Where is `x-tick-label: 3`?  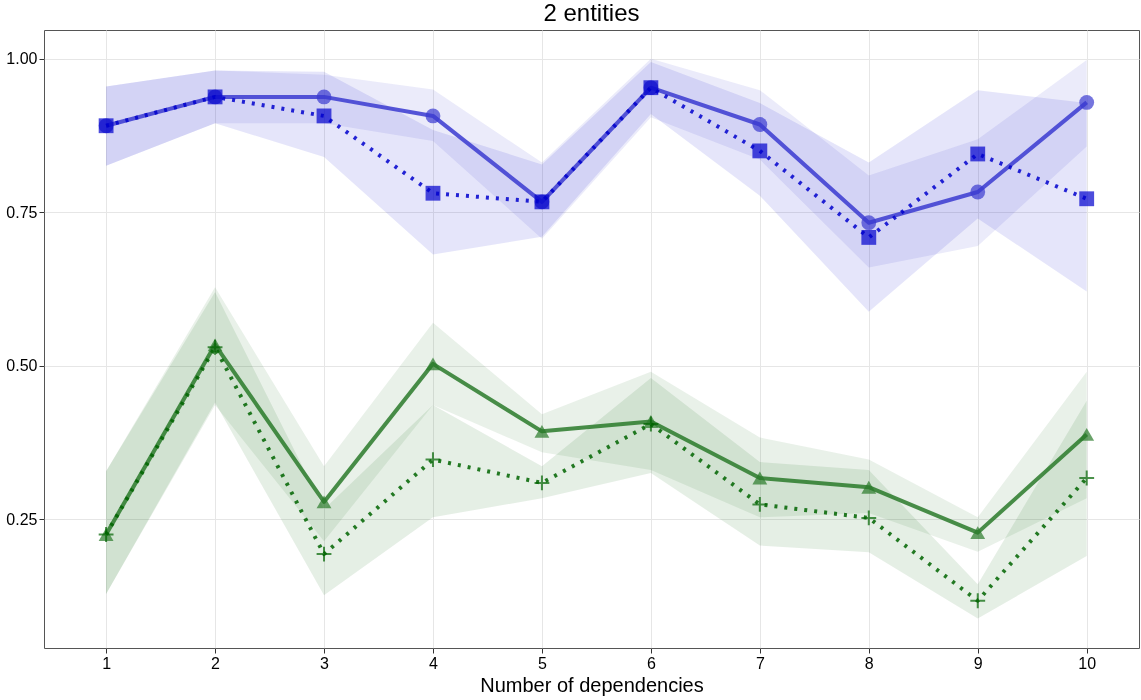 x-tick-label: 3 is located at coordinates (325, 663).